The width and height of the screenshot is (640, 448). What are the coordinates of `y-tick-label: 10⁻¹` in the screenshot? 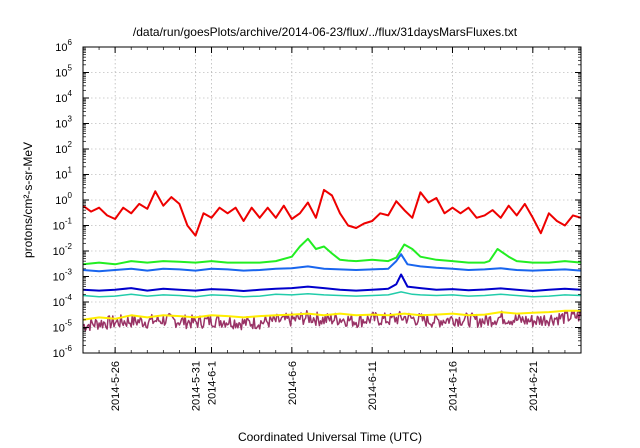 It's located at (63, 225).